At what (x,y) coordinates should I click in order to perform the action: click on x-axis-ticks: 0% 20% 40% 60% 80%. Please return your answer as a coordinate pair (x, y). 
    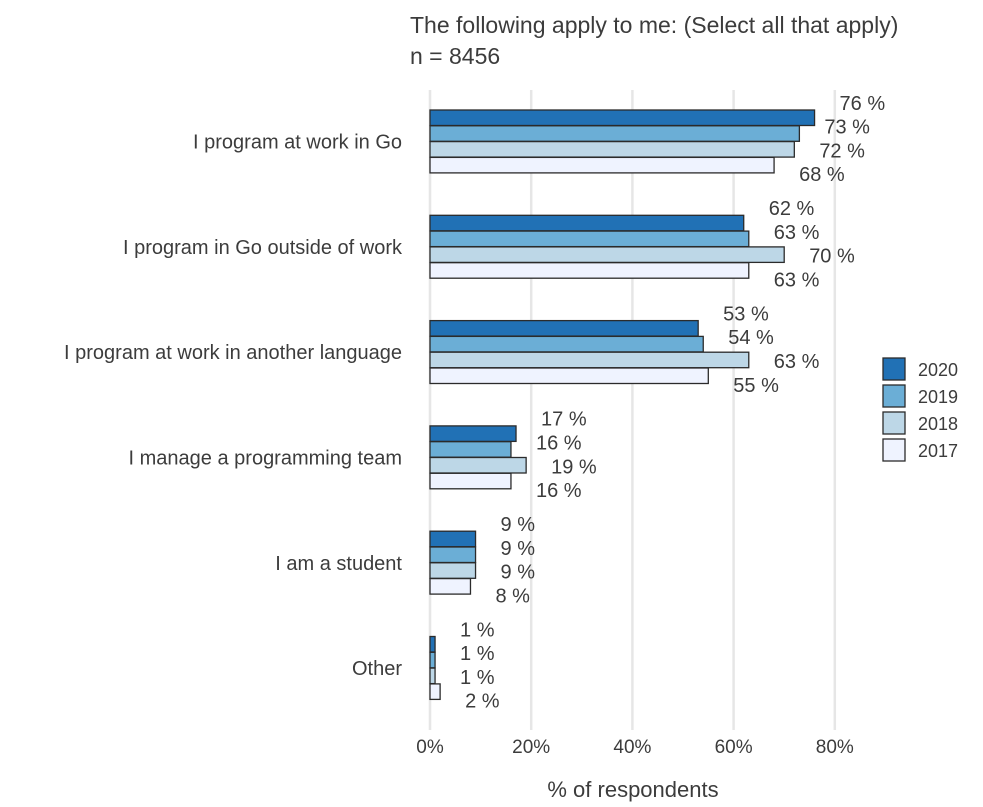
    Looking at the image, I should click on (635, 747).